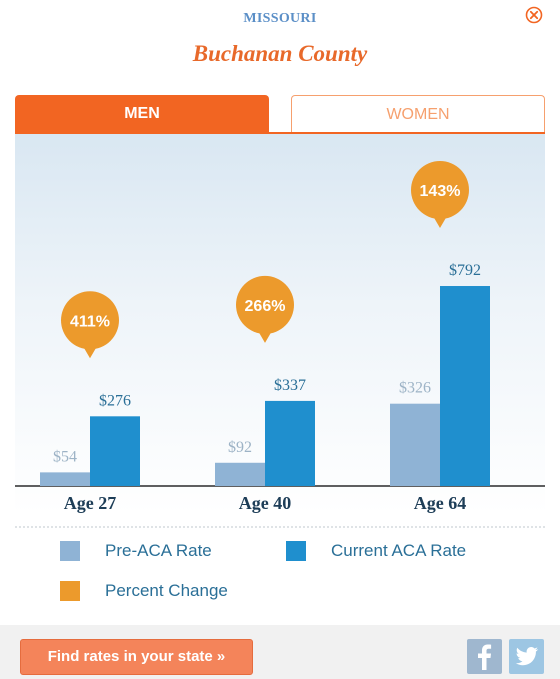  I want to click on facebook-icon, so click(484, 656).